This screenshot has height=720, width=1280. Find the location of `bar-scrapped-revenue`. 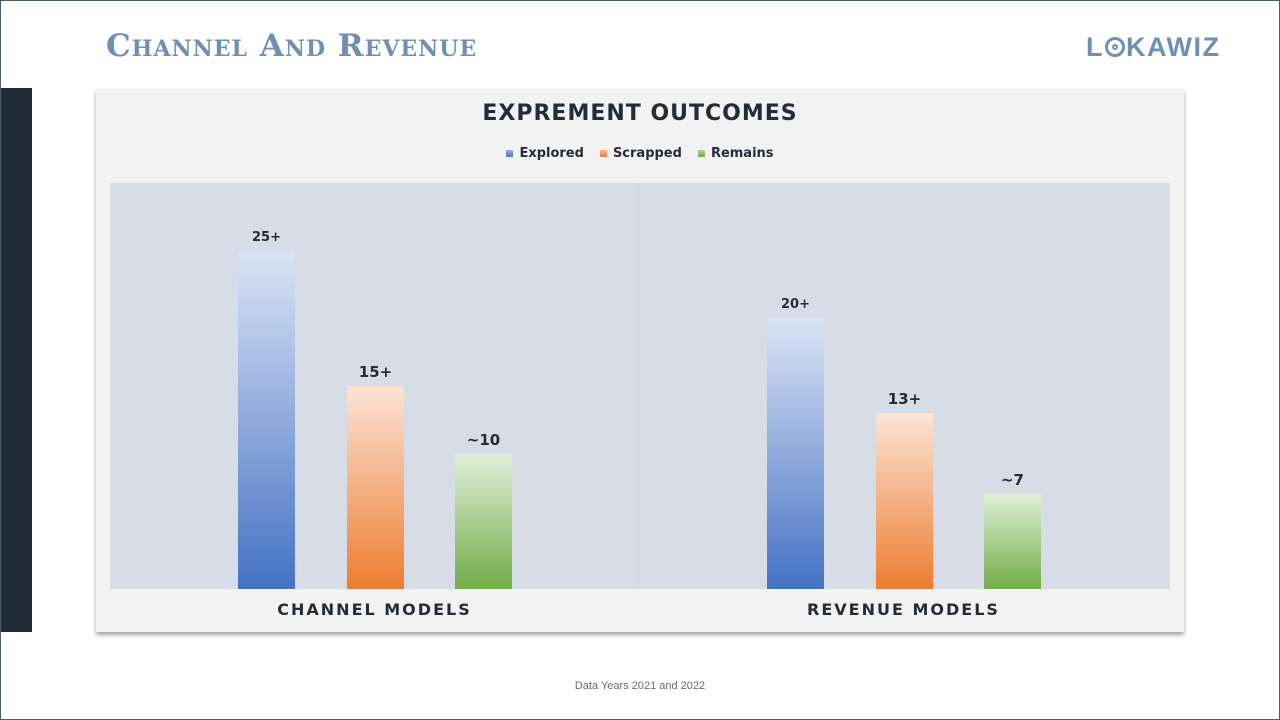

bar-scrapped-revenue is located at coordinates (904, 501).